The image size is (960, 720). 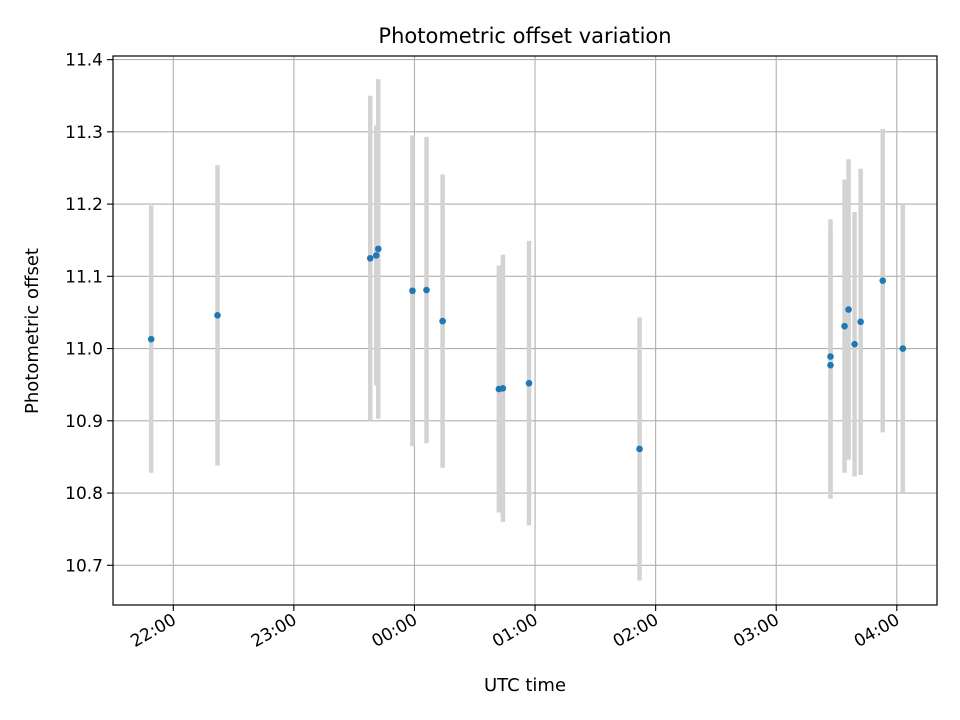 I want to click on y-axis-ticks: 10.7 10.8 10.9 11.0 11.1 11.2 11.3 11.4, so click(x=89, y=313).